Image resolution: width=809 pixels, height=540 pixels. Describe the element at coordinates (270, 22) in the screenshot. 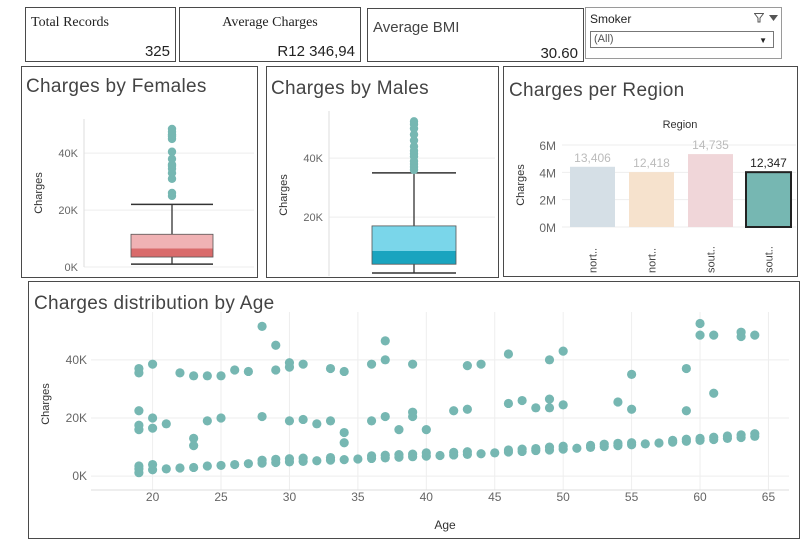

I see `average-charges-label: Average Charges` at that location.